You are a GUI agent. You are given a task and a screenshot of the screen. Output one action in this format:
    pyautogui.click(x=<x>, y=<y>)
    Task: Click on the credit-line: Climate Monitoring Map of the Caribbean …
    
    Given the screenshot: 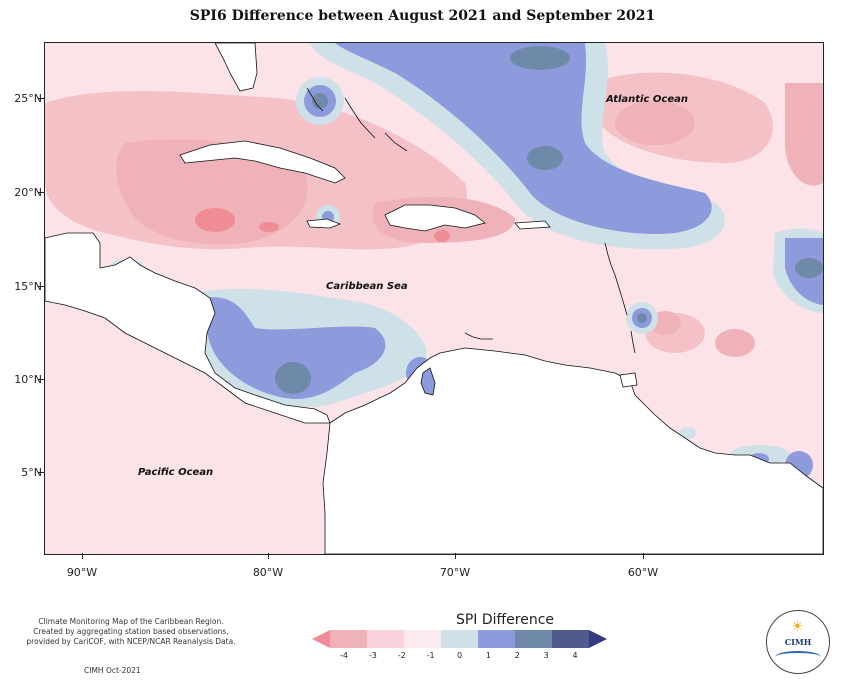 What is the action you would take?
    pyautogui.click(x=131, y=621)
    